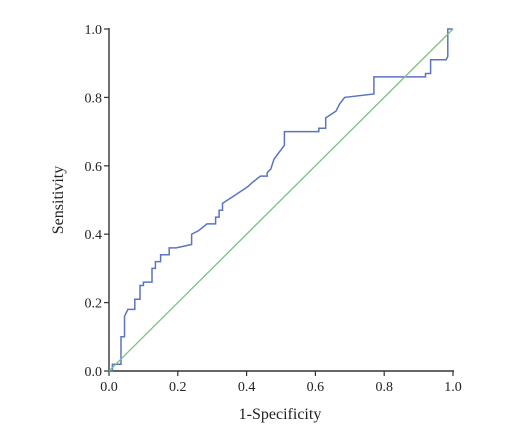  I want to click on x-tick-label: 0.4, so click(247, 387).